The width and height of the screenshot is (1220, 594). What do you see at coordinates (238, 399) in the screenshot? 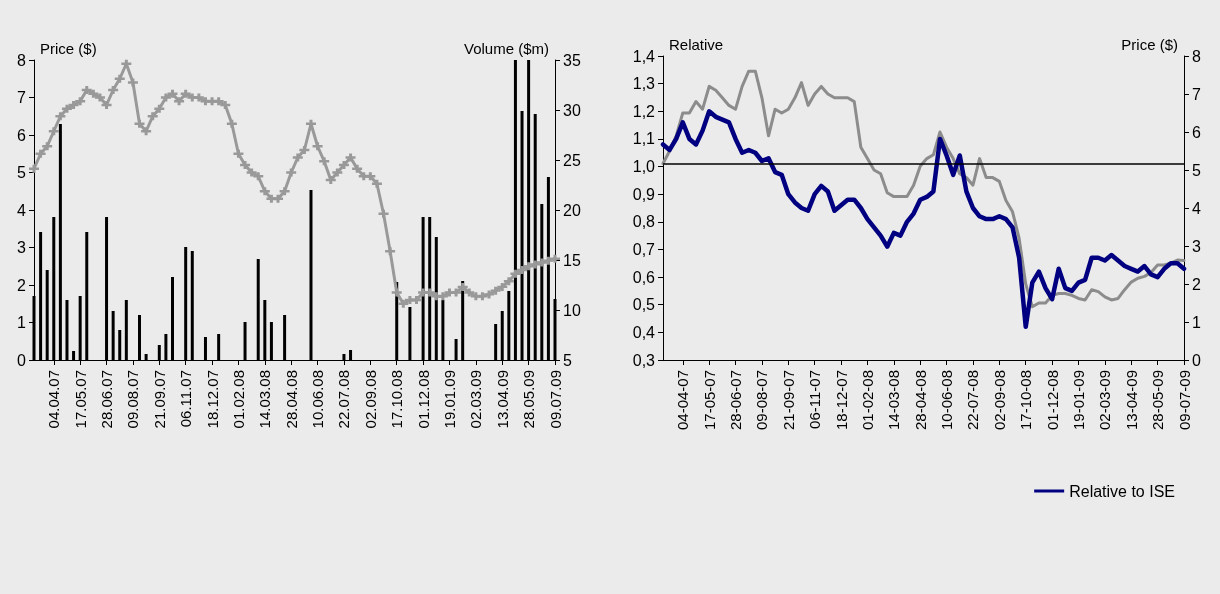
I see `x-tick-label: 01.02.08` at bounding box center [238, 399].